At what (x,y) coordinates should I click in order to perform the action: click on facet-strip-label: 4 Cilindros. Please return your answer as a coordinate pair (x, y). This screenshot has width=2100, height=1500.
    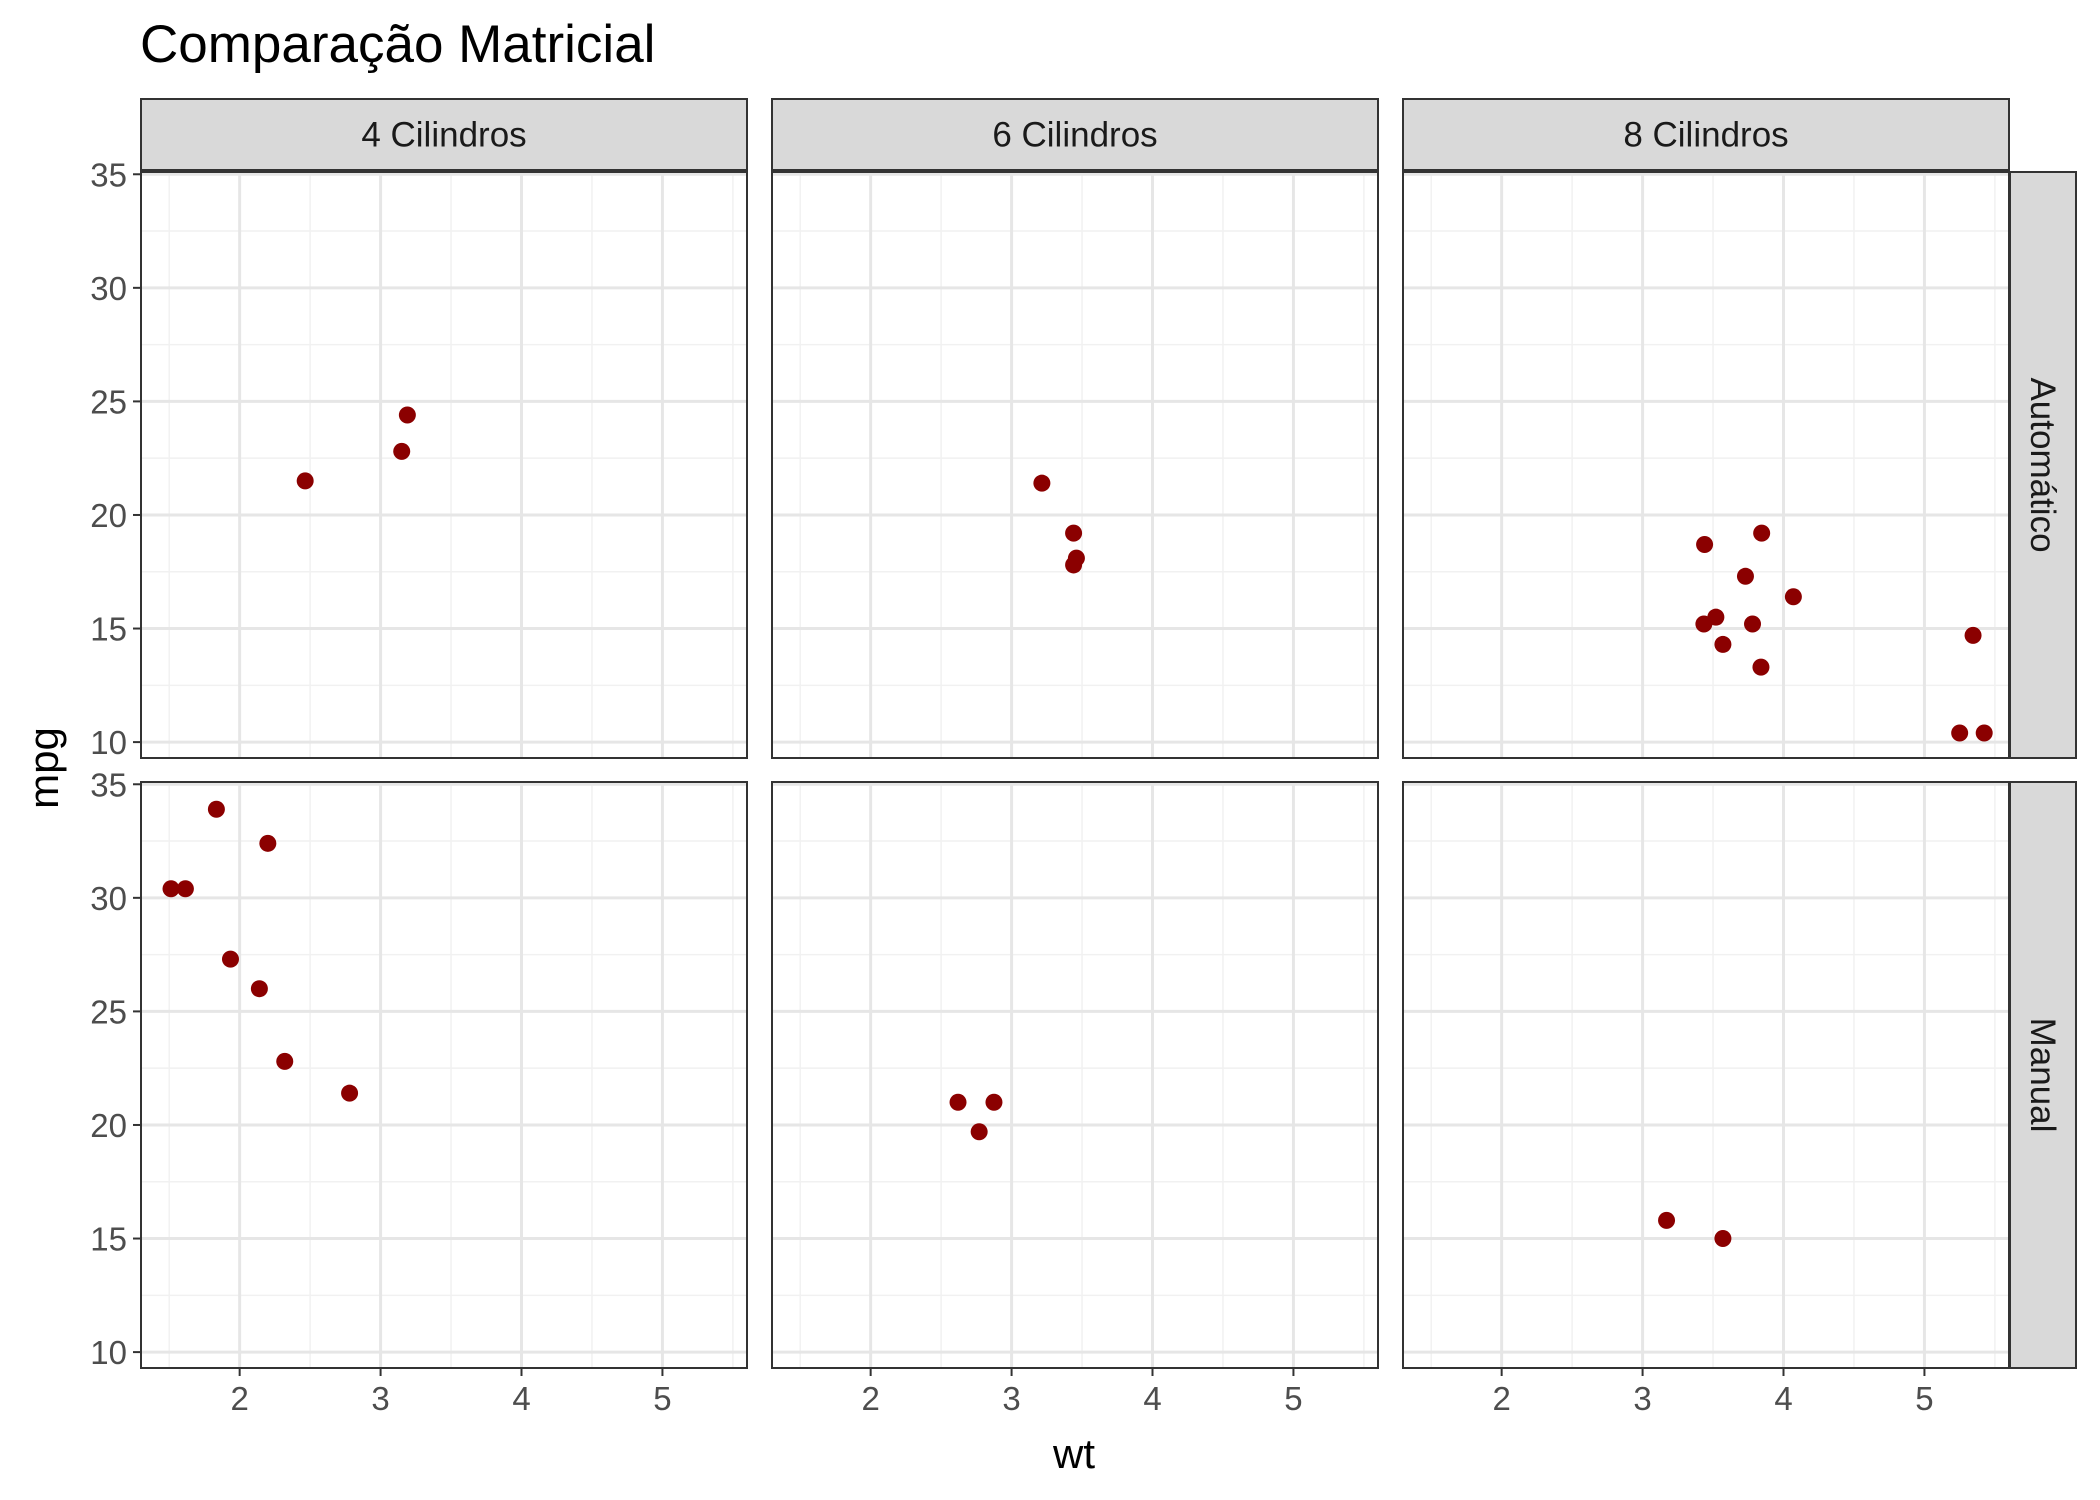
    Looking at the image, I should click on (443, 135).